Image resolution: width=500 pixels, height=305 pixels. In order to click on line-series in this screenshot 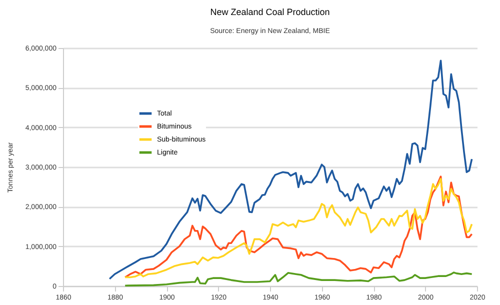, I will do `click(298, 279)`.